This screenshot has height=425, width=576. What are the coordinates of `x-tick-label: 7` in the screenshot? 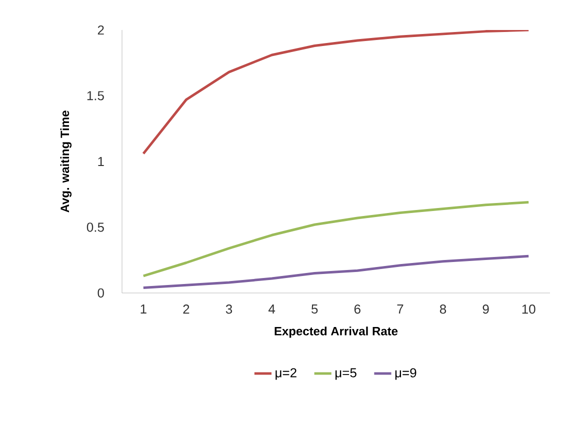 It's located at (400, 309).